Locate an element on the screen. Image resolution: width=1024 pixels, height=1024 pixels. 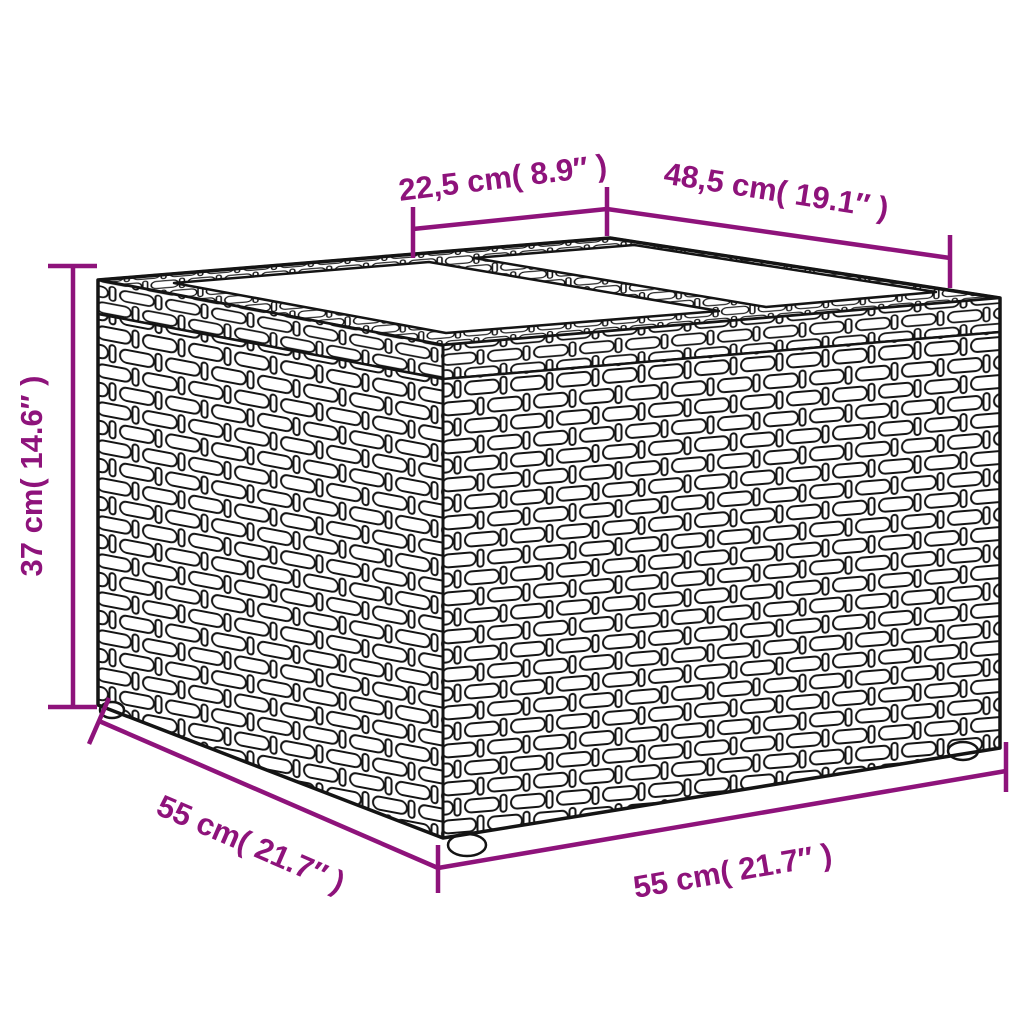
dim-front-width-label: 55 cm( 21.7″ ) is located at coordinates (733, 871).